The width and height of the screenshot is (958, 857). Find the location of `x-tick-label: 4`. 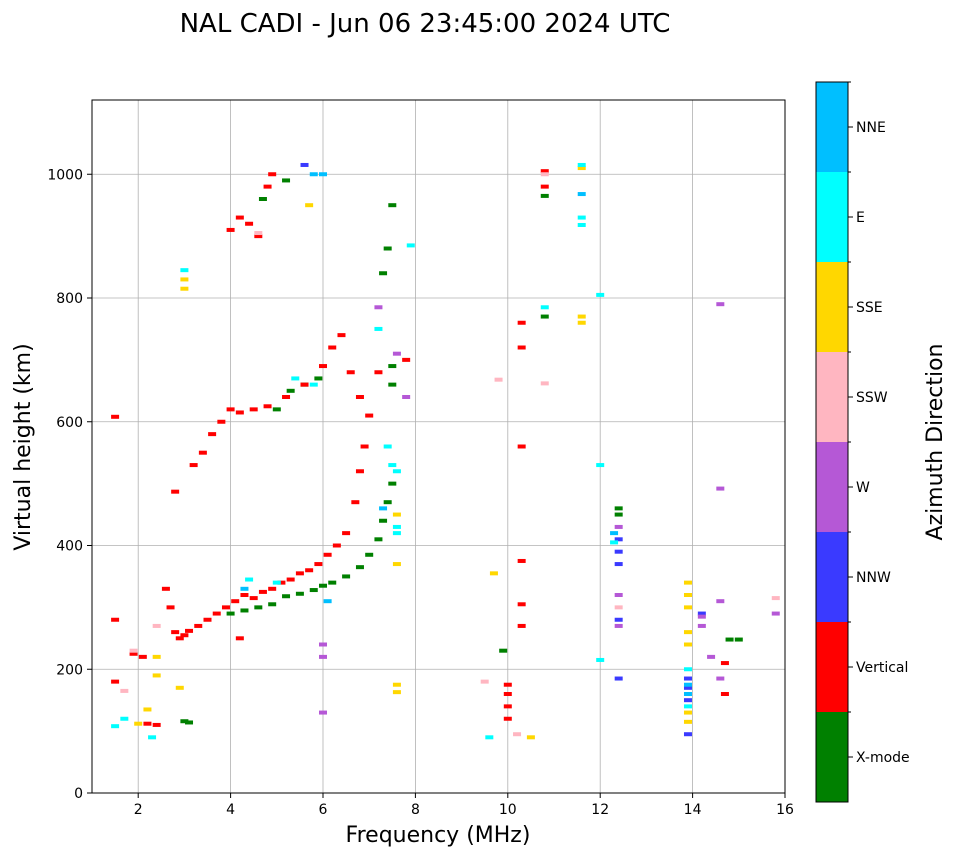

x-tick-label: 4 is located at coordinates (230, 810).